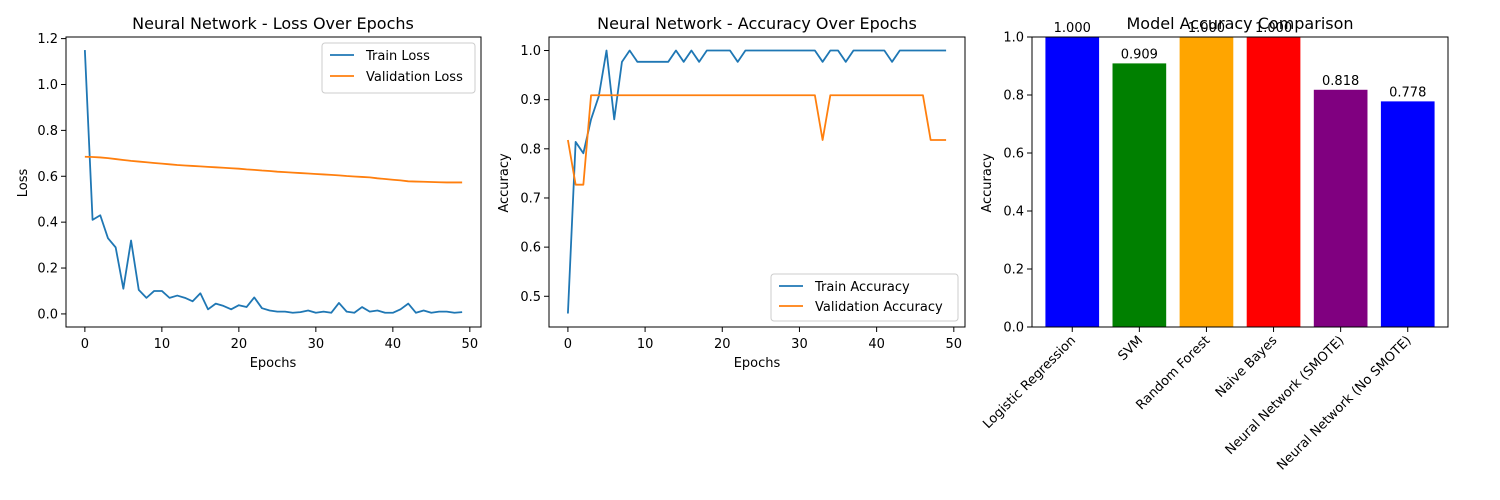 The height and width of the screenshot is (500, 1500). I want to click on accuracy-legend-box, so click(864, 297).